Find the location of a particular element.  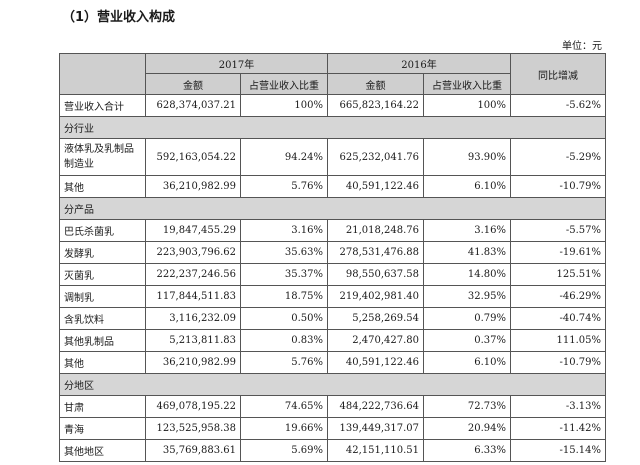

amount-2016: 278,531,476.88 is located at coordinates (376, 252).